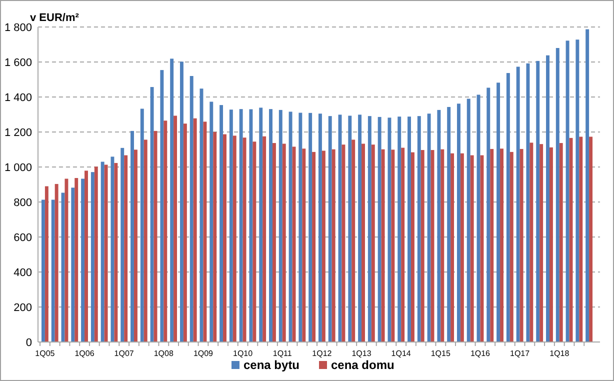 The width and height of the screenshot is (614, 381). What do you see at coordinates (55, 18) in the screenshot?
I see `y-axis-title: v EUR/m²` at bounding box center [55, 18].